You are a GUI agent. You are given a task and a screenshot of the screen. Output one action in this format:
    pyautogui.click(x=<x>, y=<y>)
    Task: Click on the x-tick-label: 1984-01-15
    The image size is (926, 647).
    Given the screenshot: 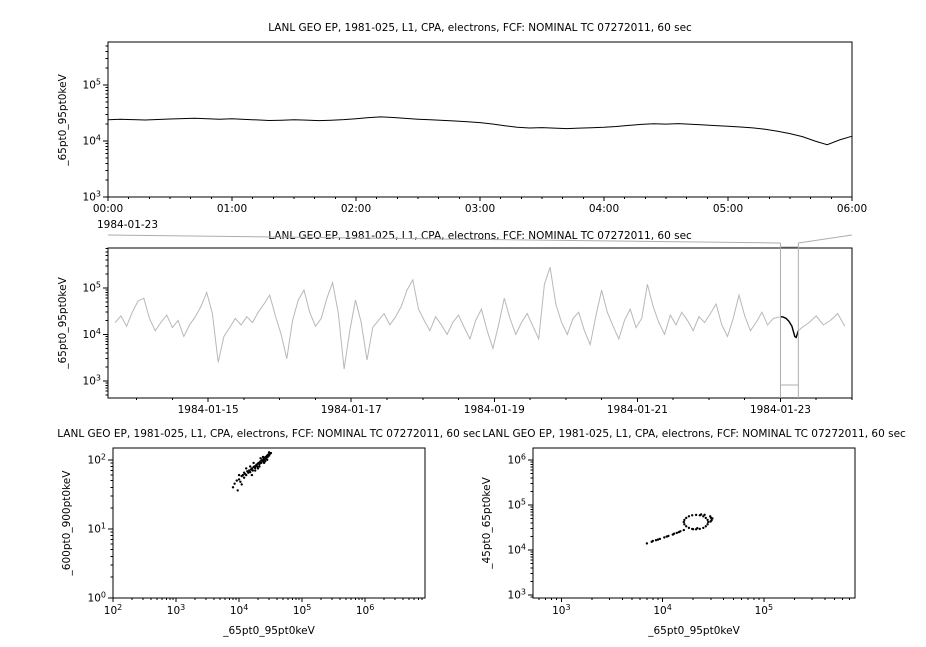 What is the action you would take?
    pyautogui.click(x=208, y=410)
    